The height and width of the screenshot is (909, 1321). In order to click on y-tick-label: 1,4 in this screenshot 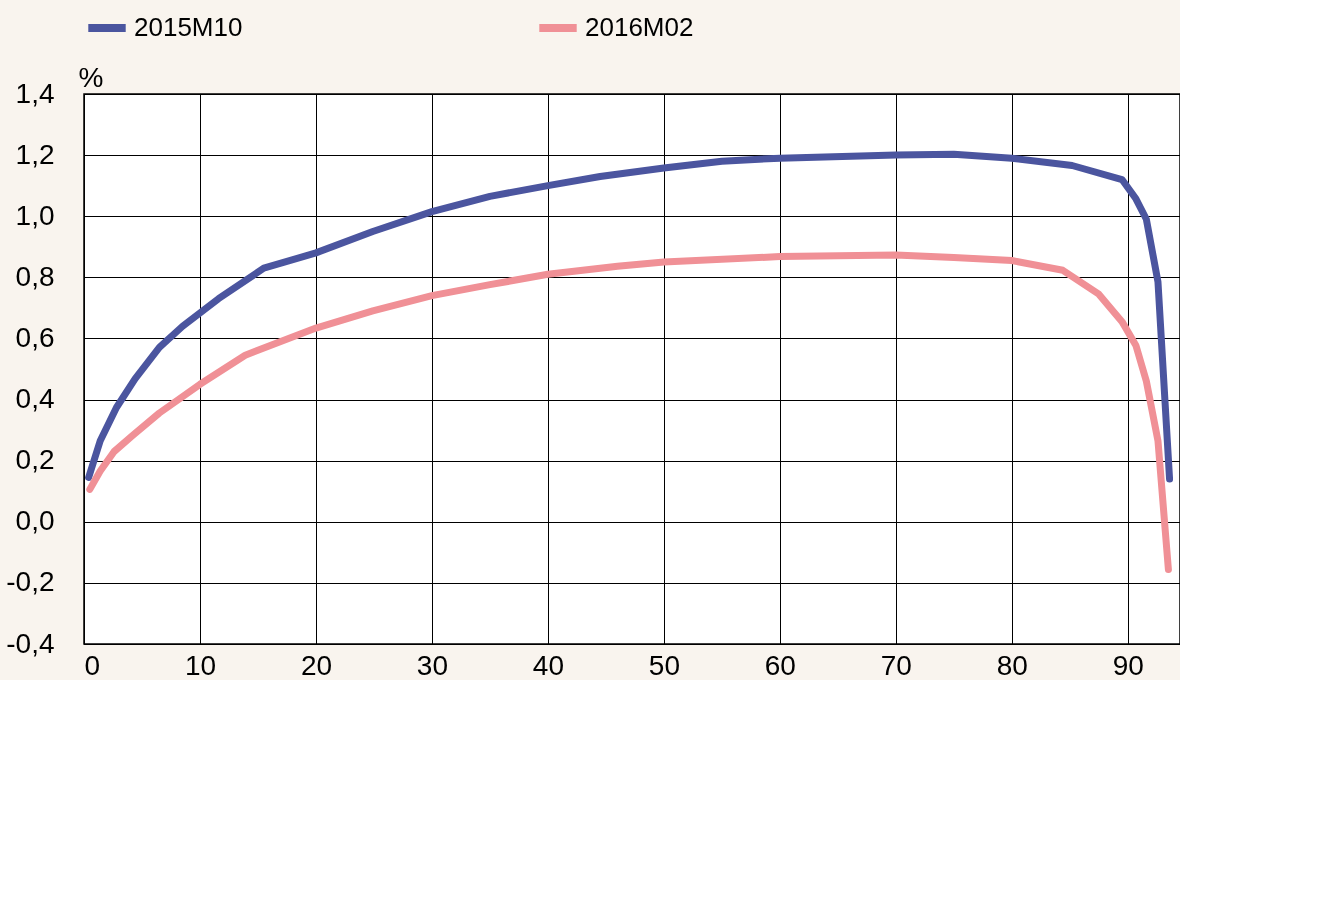, I will do `click(35, 93)`.